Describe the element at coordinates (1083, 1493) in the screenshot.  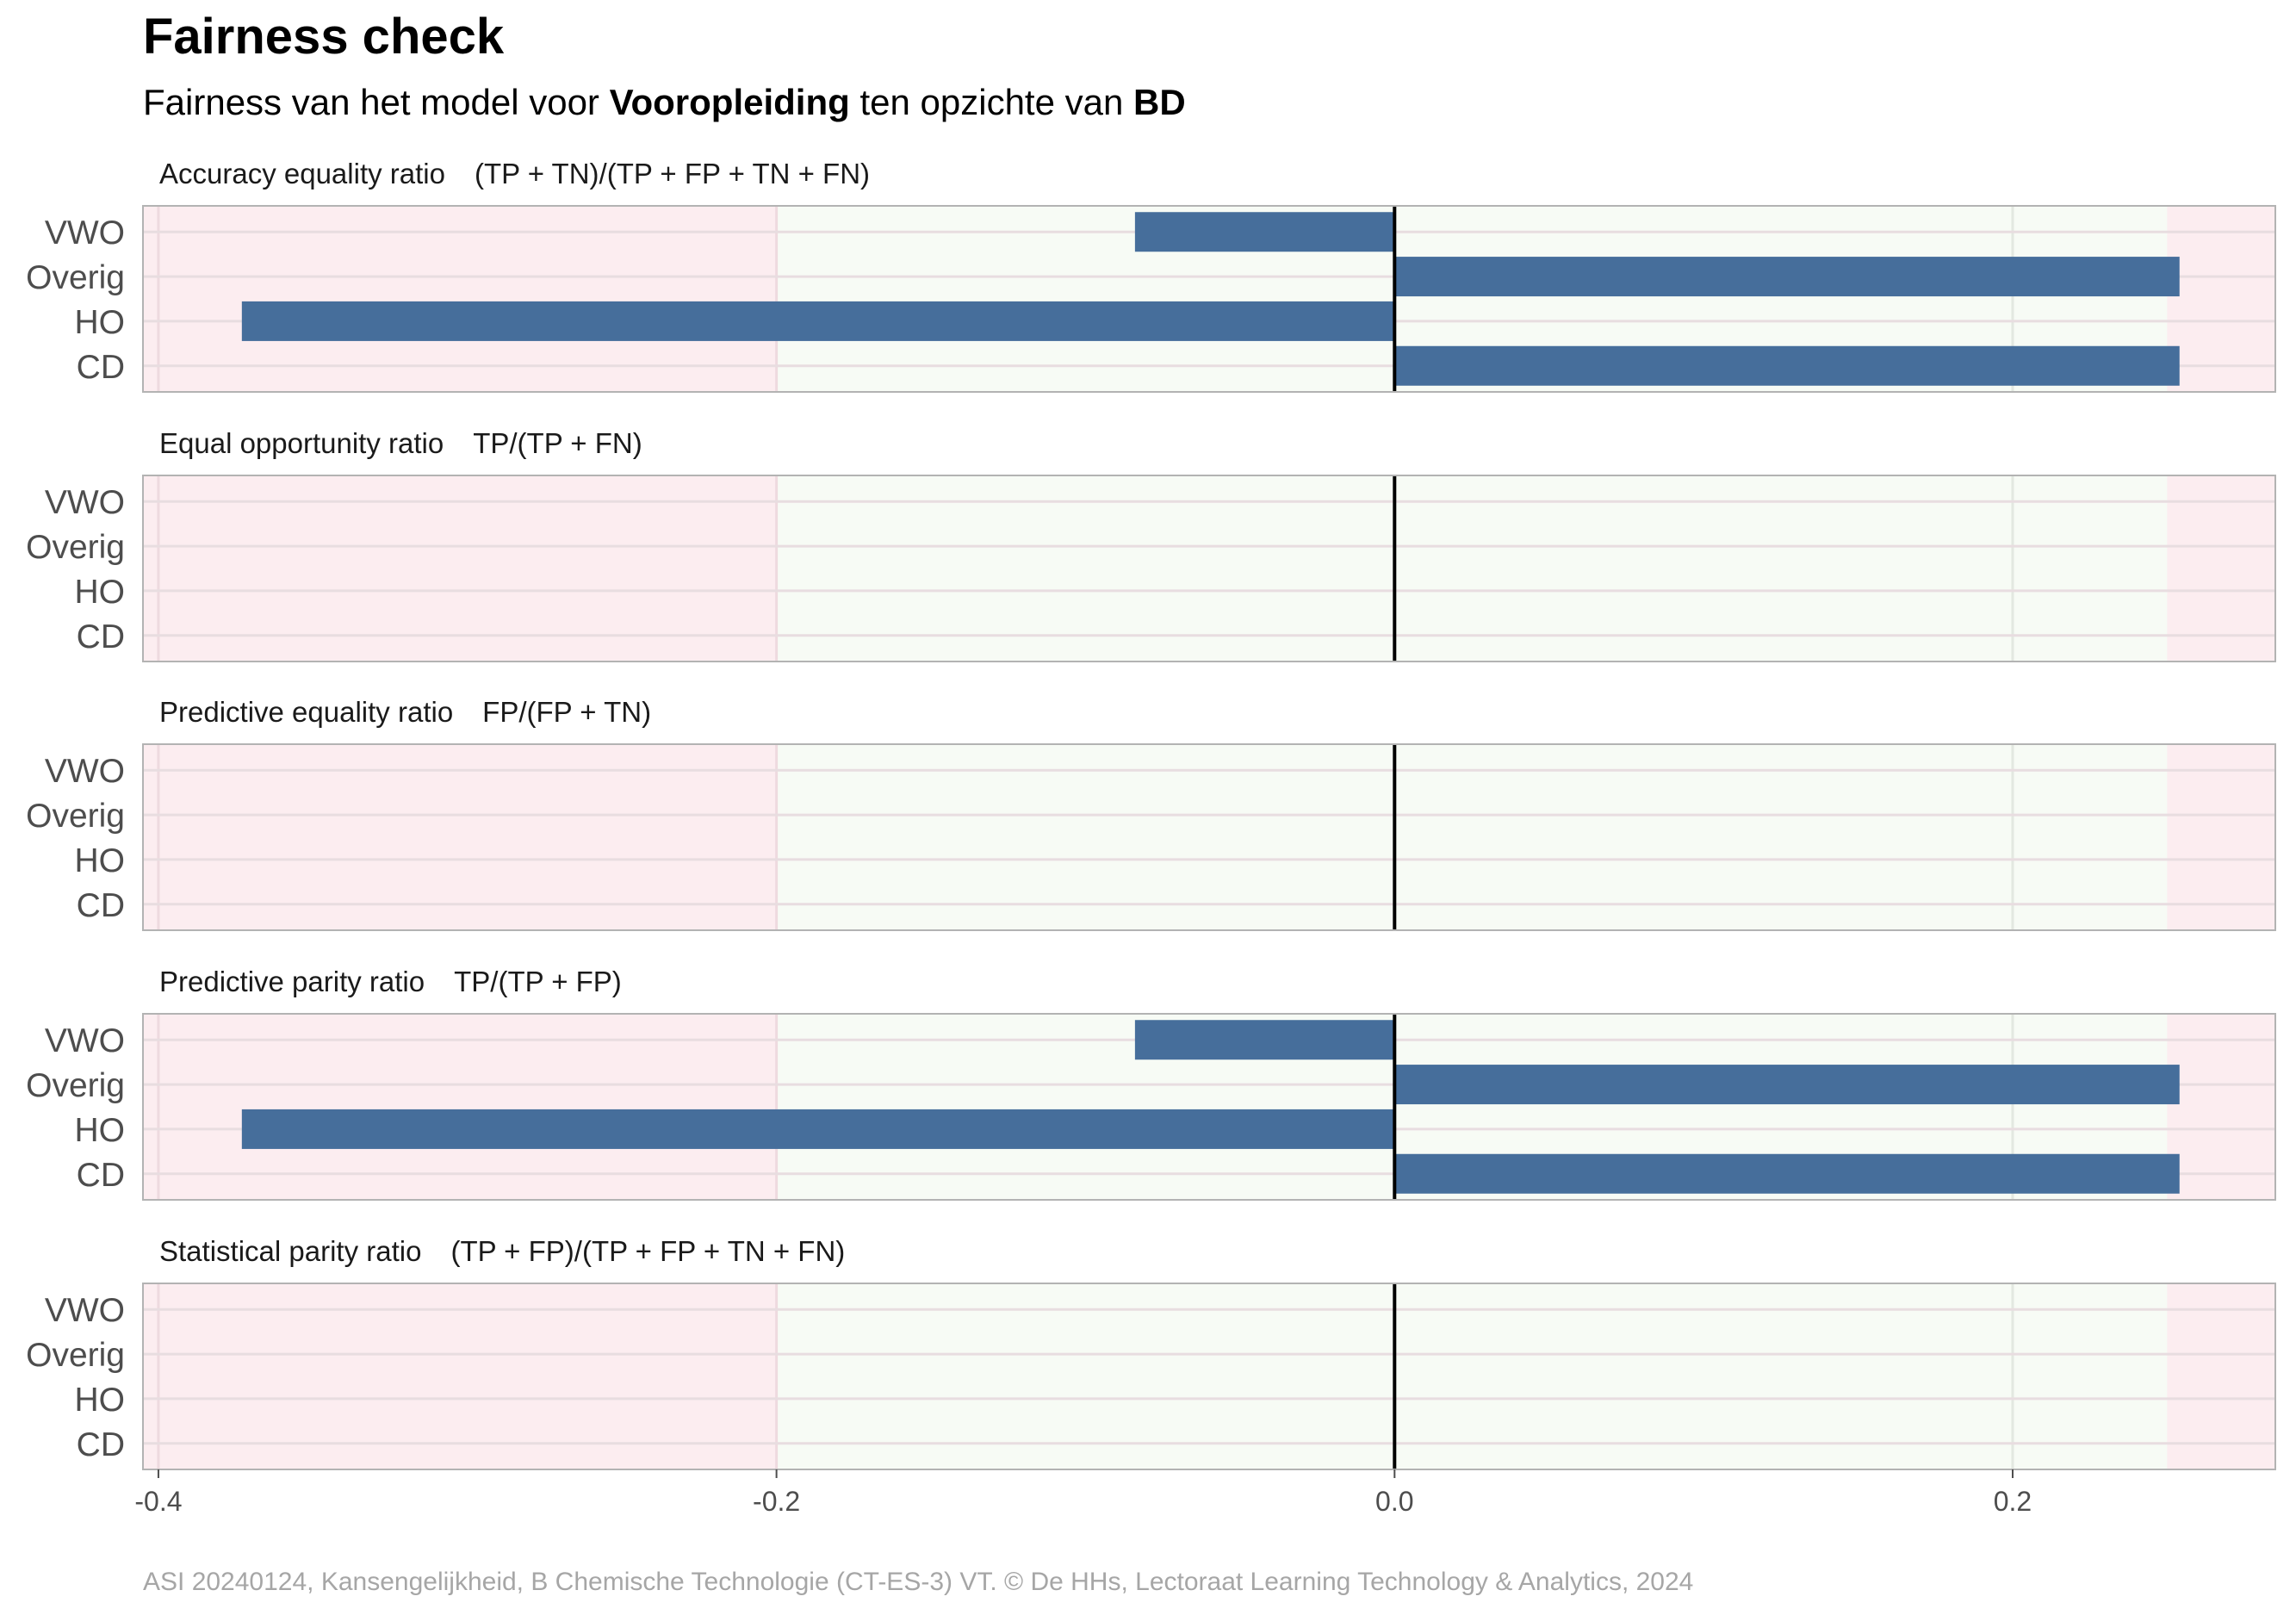
I see `x-axis: -0.4 -0.2 0.0 0.2` at that location.